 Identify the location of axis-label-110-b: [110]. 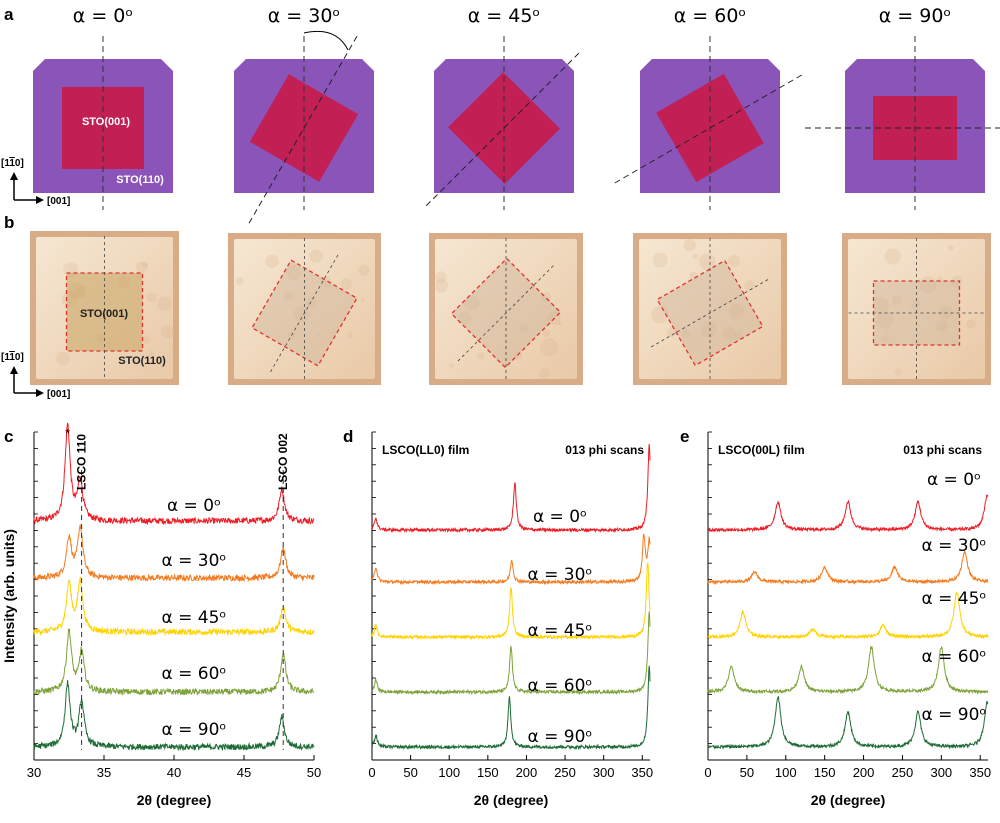
(12, 357).